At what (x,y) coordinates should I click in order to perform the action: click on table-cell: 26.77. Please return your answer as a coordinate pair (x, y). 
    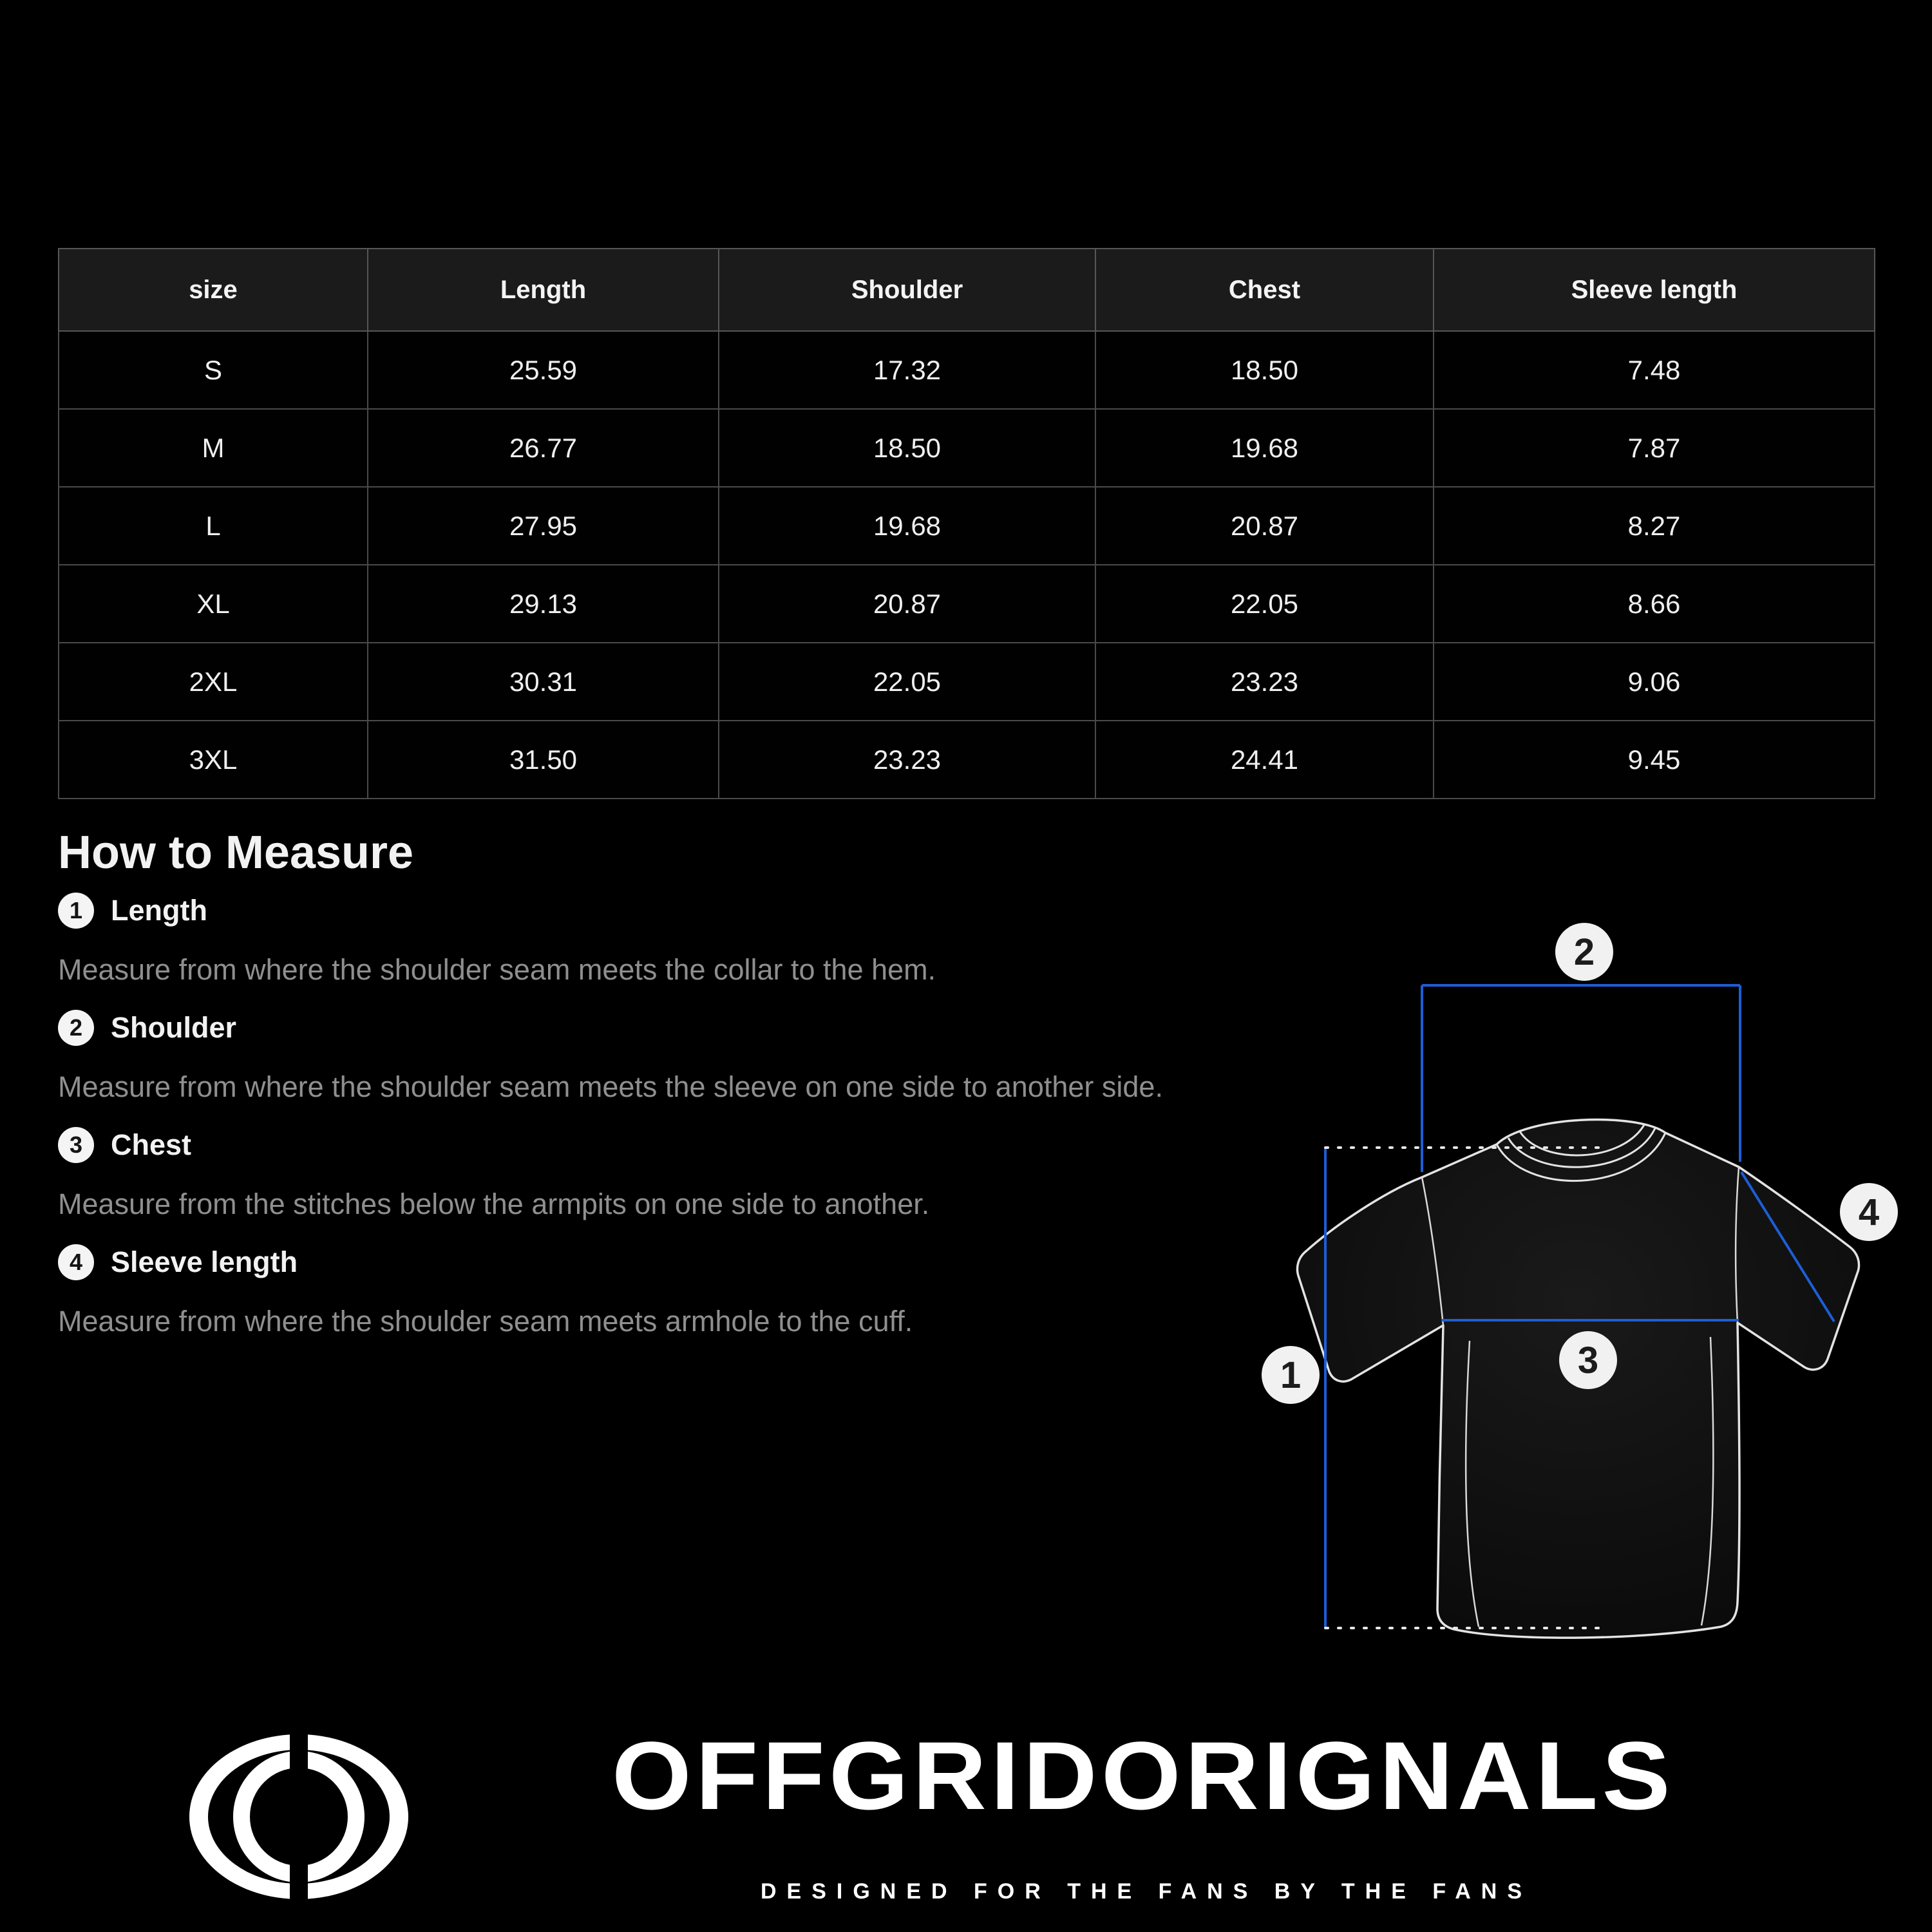
    Looking at the image, I should click on (543, 448).